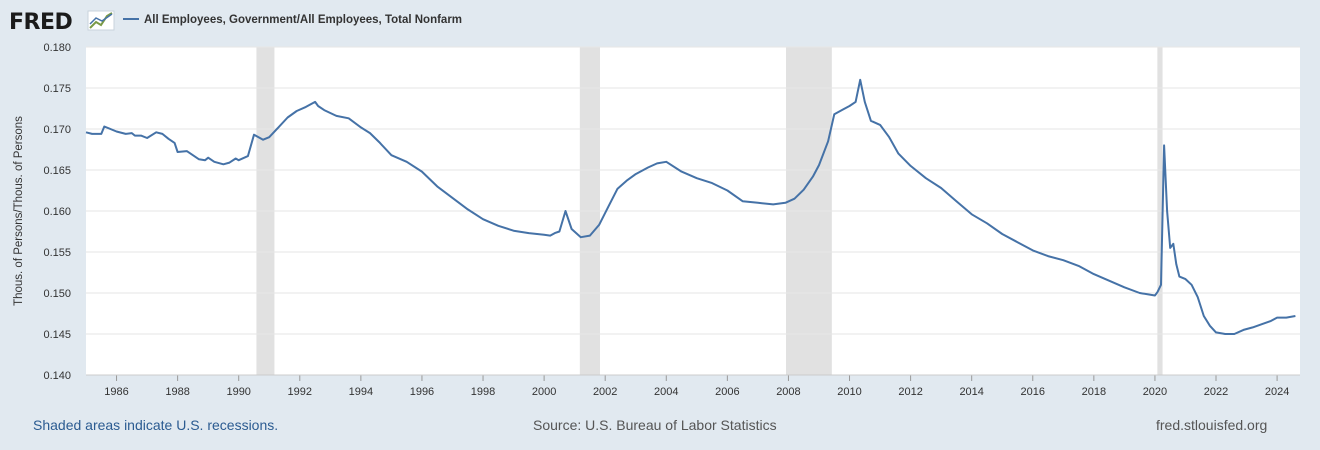 The image size is (1320, 450). Describe the element at coordinates (361, 392) in the screenshot. I see `x-tick-label: 1994` at that location.